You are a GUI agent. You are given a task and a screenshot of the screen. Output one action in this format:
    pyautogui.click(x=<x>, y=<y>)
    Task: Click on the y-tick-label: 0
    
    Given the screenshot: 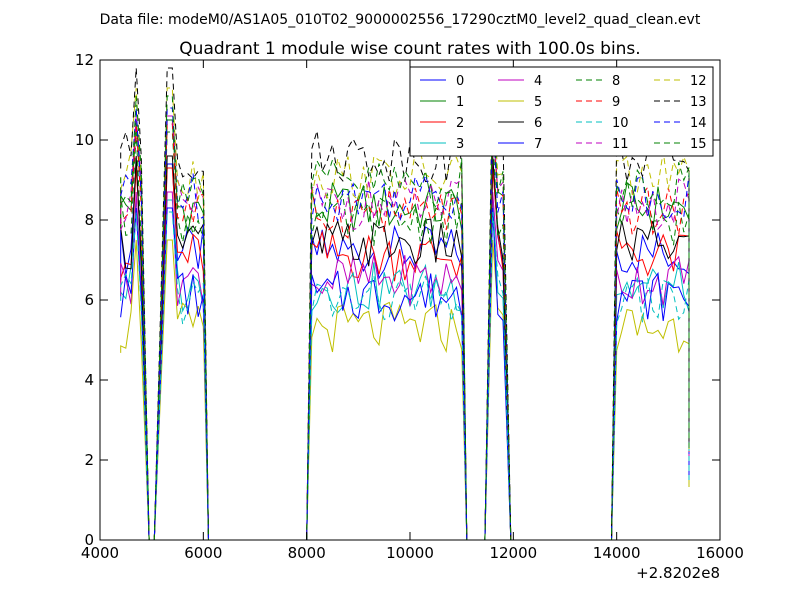 What is the action you would take?
    pyautogui.click(x=89, y=540)
    